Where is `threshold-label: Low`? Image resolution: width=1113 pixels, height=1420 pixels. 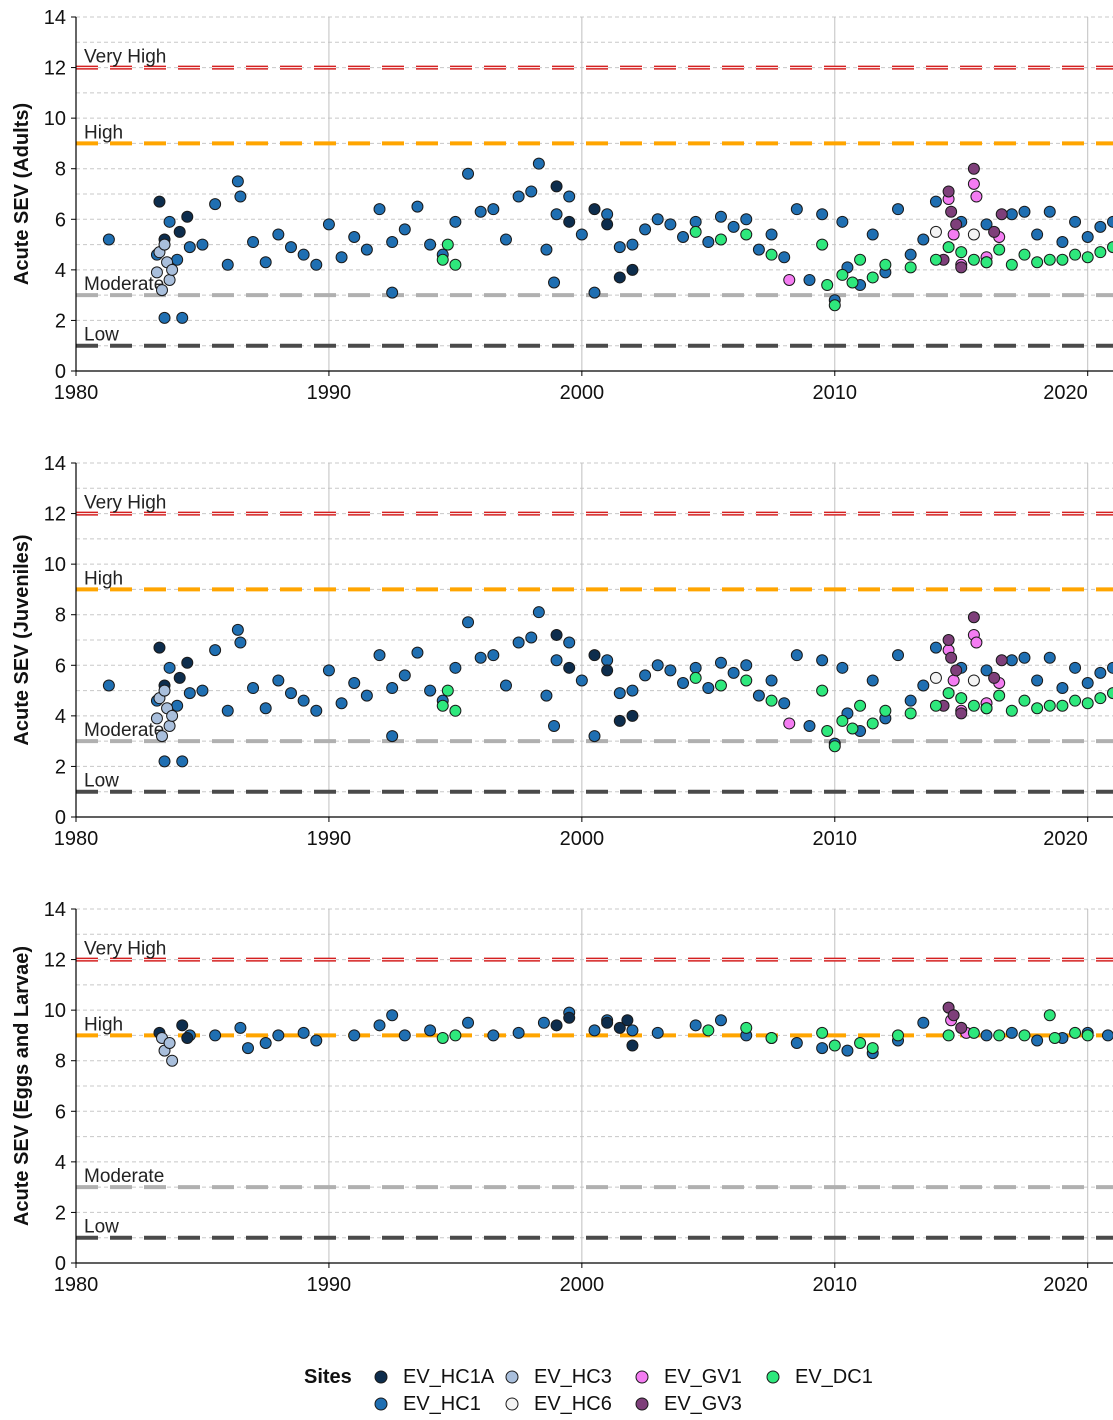
threshold-label: Low is located at coordinates (101, 1227).